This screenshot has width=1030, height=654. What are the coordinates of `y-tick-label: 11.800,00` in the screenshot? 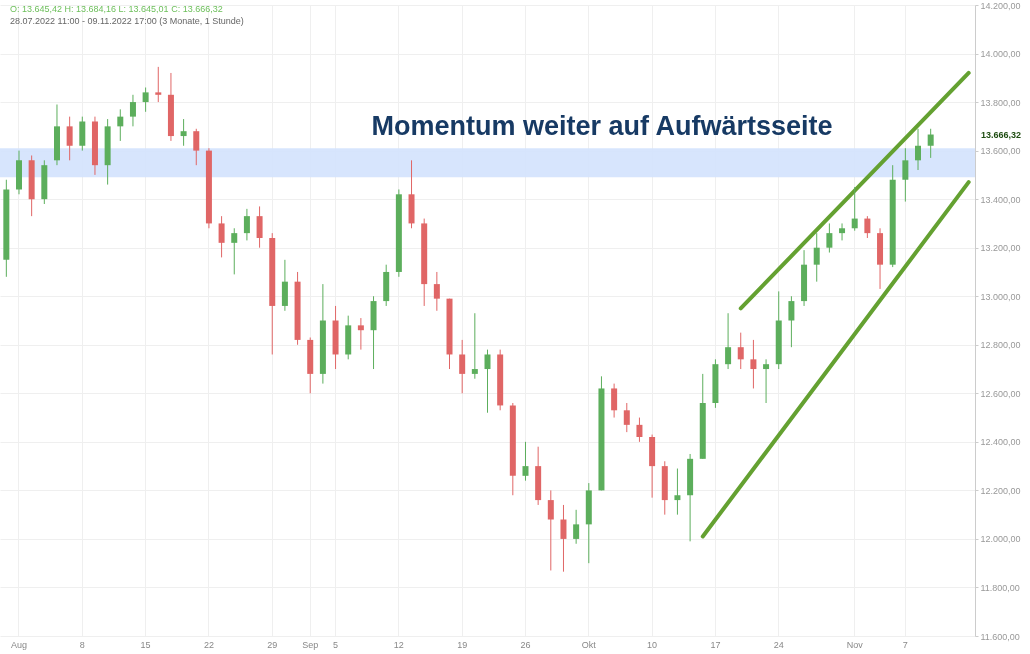 It's located at (1000, 587).